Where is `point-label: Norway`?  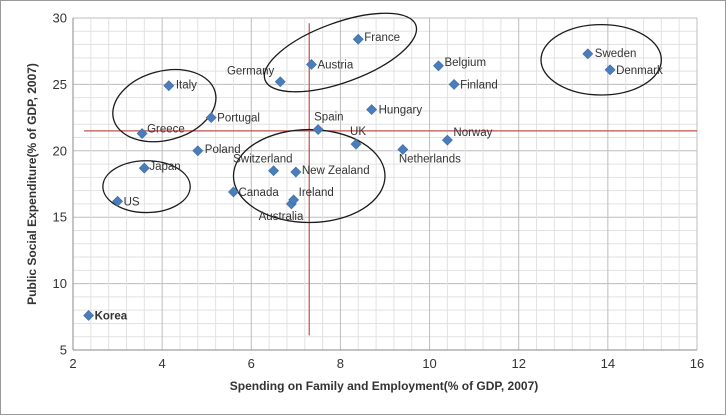 point-label: Norway is located at coordinates (472, 133).